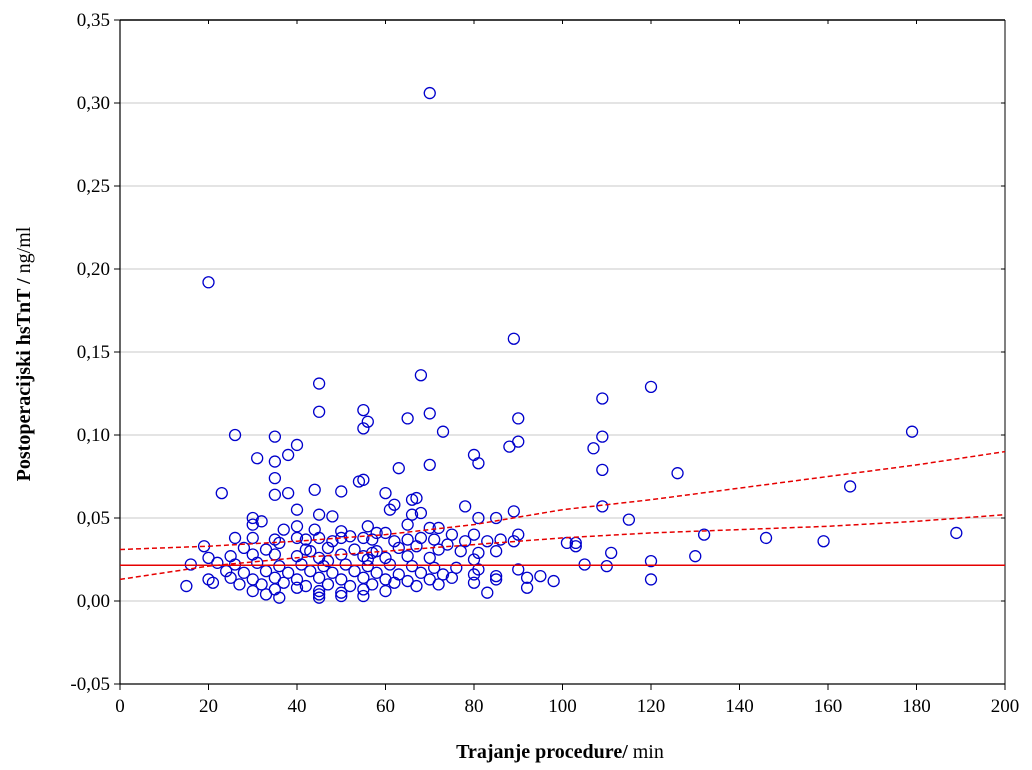  I want to click on y-tick-label: 0,20, so click(93, 269).